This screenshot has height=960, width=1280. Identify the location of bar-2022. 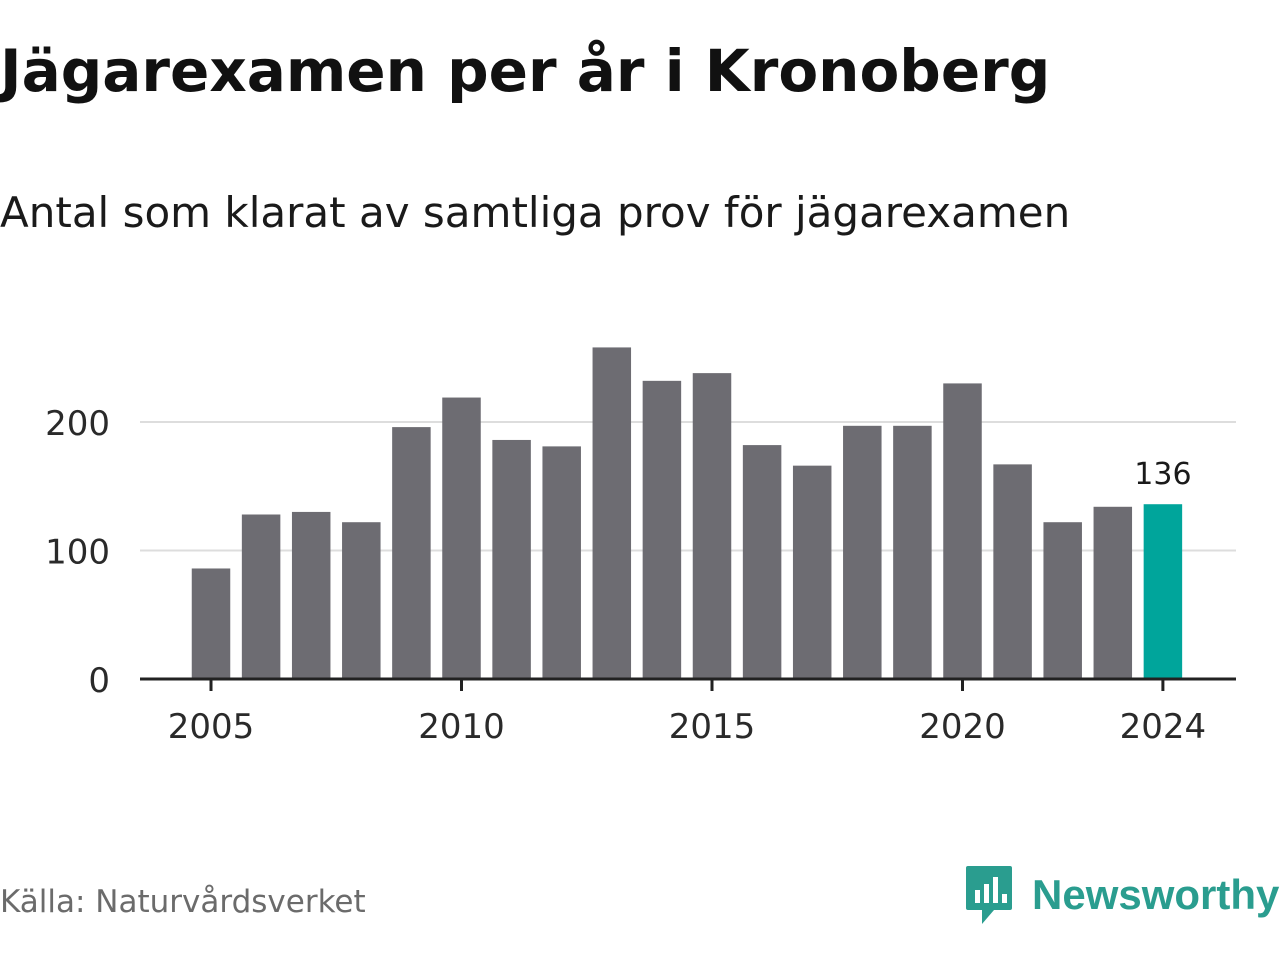
(1062, 600).